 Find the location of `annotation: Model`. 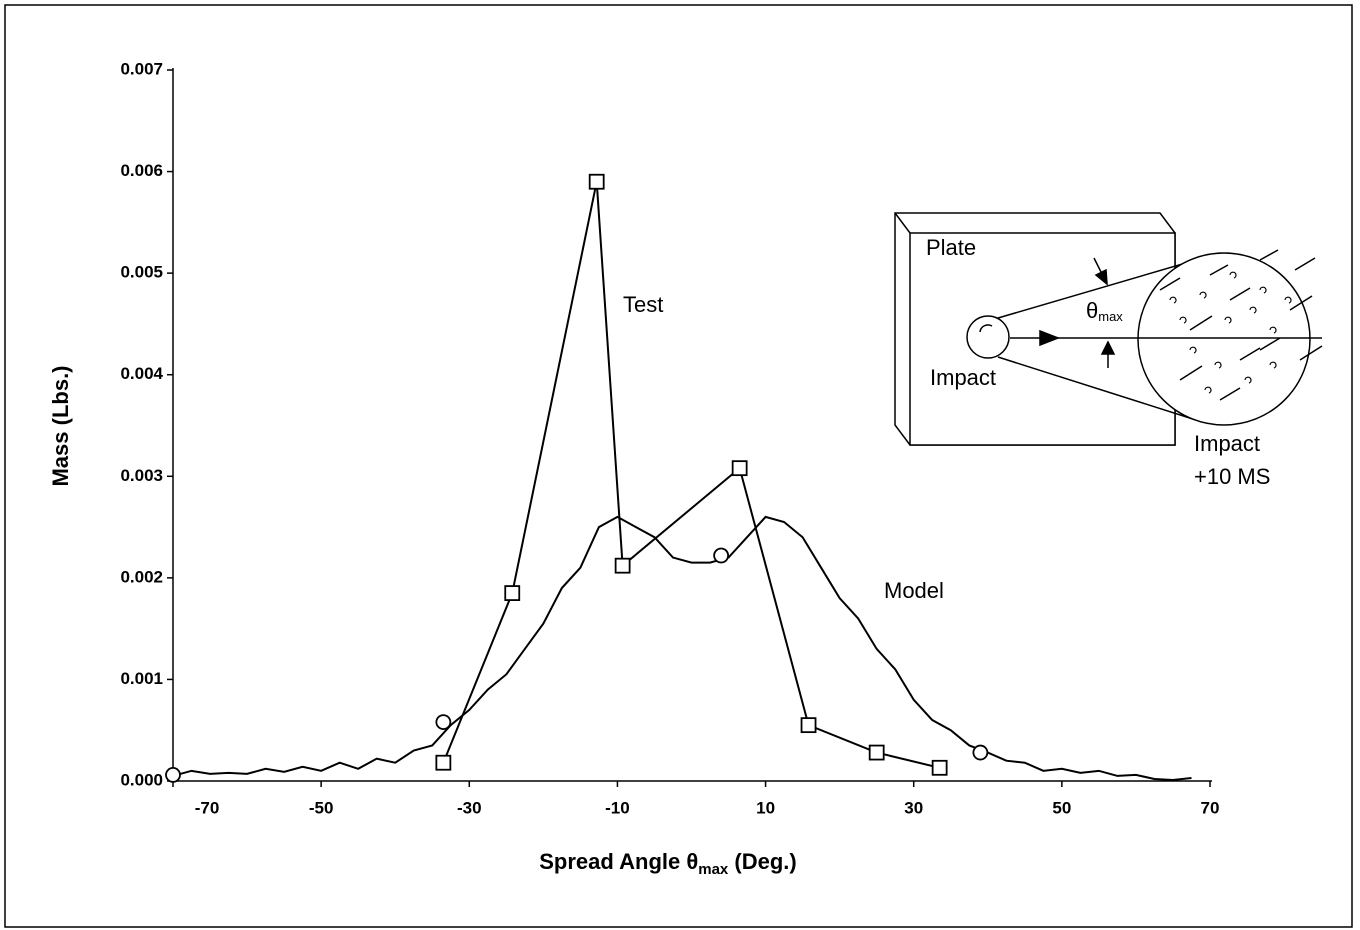

annotation: Model is located at coordinates (914, 590).